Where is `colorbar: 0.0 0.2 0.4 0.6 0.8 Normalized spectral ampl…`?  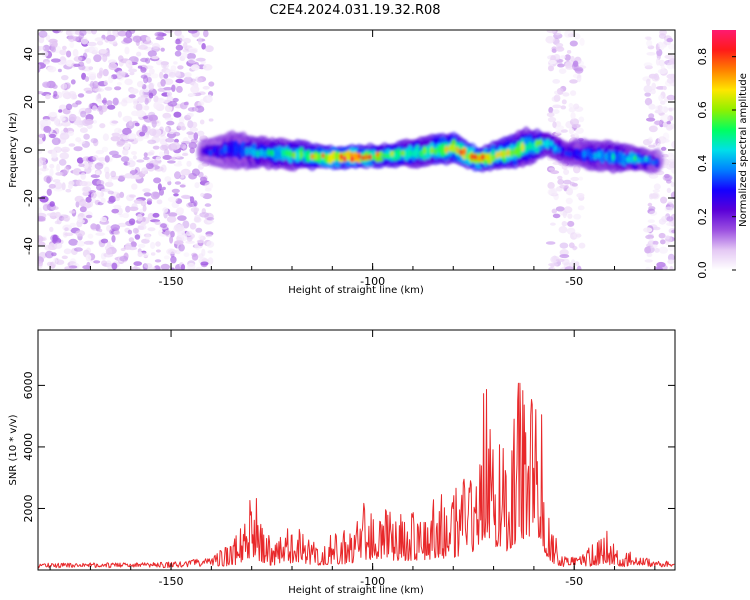
colorbar: 0.0 0.2 0.4 0.6 0.8 Normalized spectral ampl… is located at coordinates (722, 154).